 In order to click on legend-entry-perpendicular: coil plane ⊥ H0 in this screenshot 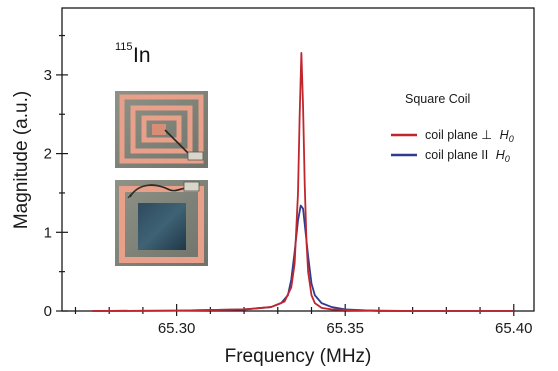, I will do `click(469, 136)`.